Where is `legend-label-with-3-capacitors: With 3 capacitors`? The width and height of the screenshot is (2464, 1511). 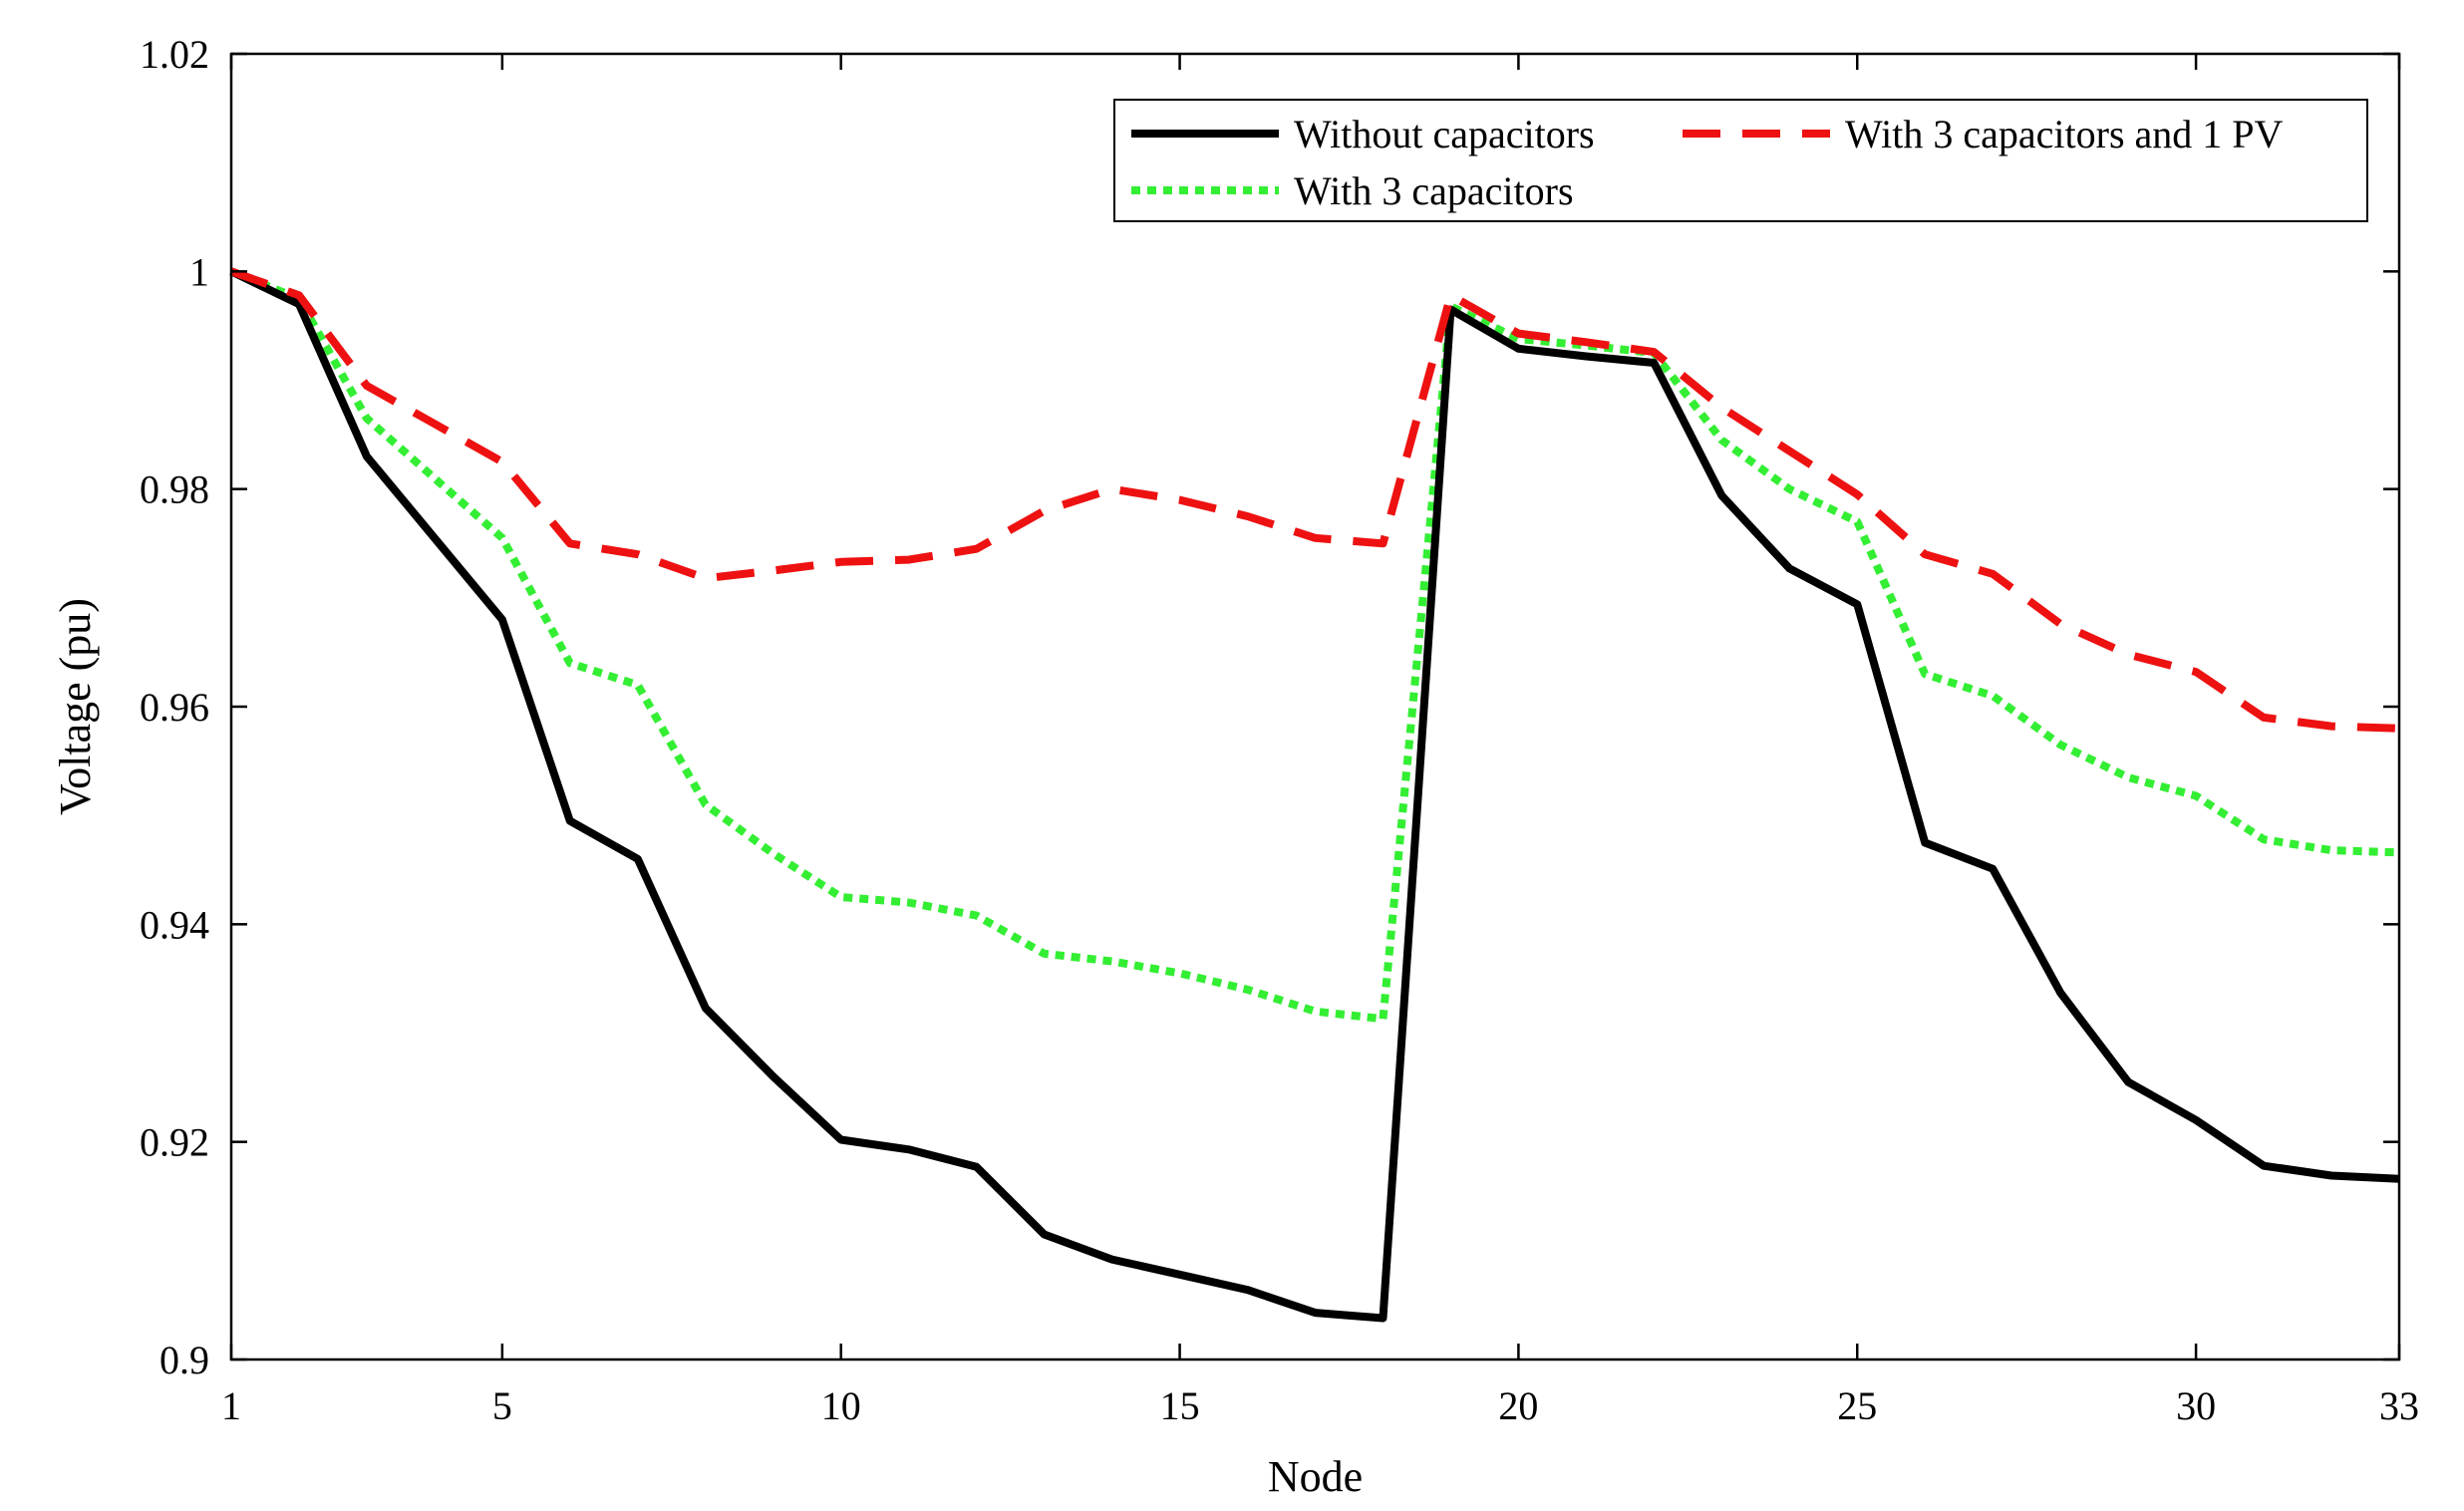 legend-label-with-3-capacitors: With 3 capacitors is located at coordinates (1434, 190).